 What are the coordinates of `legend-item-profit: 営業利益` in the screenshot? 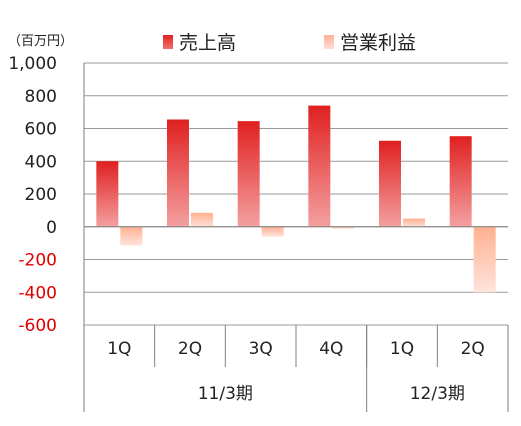 It's located at (370, 41).